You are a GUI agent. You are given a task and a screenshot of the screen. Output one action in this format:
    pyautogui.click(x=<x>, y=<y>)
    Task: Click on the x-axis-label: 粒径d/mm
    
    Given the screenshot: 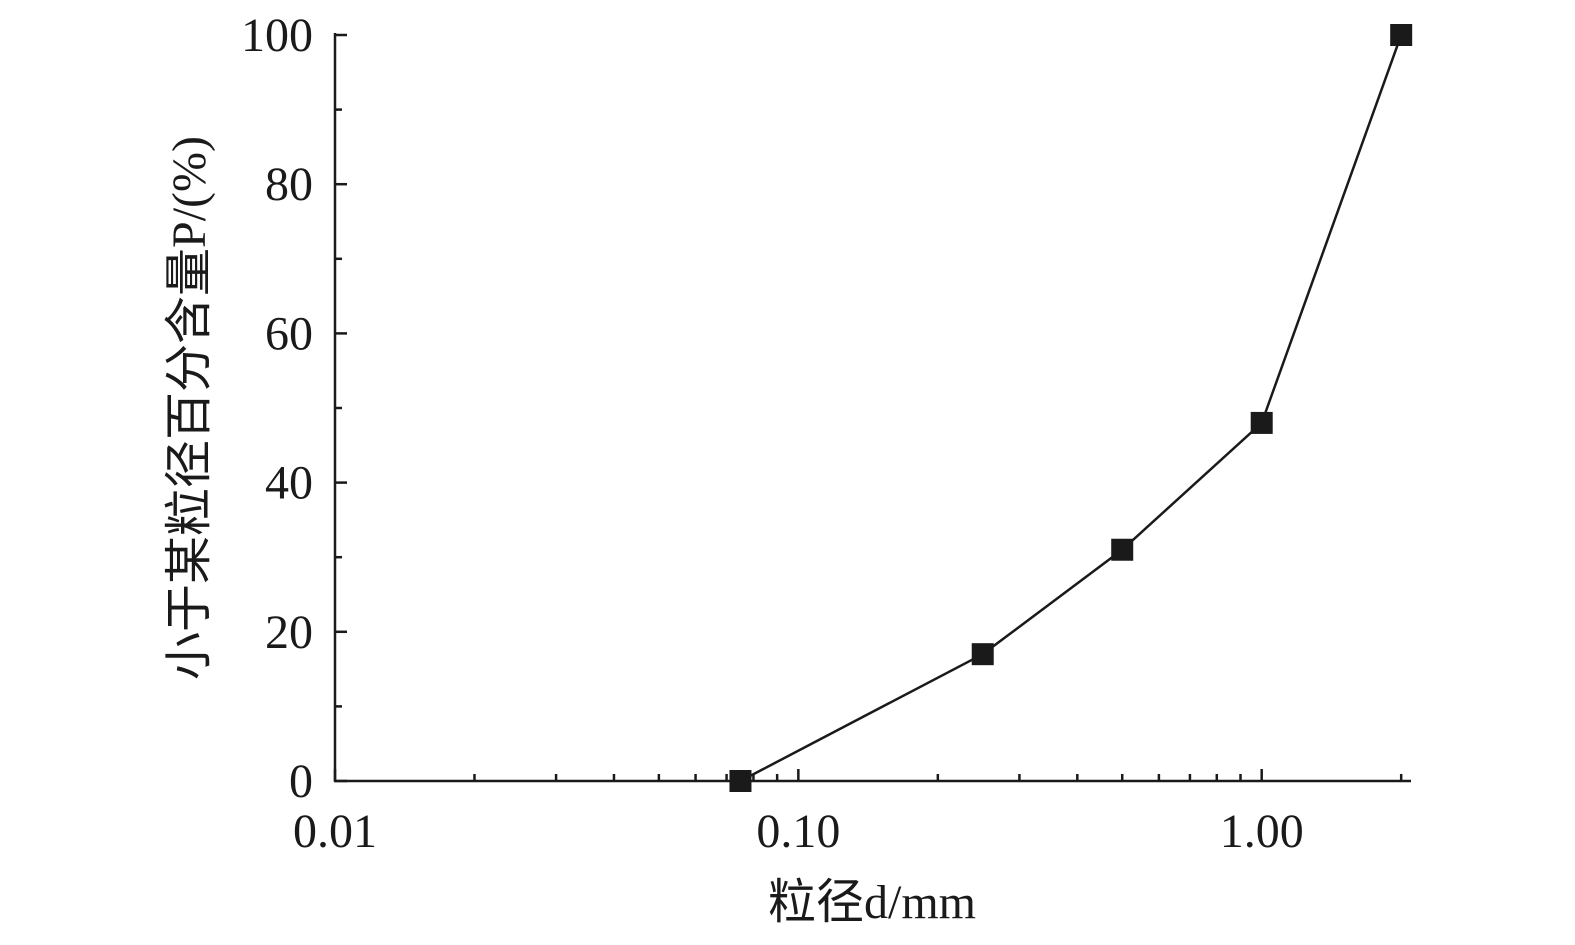 What is the action you would take?
    pyautogui.click(x=872, y=902)
    